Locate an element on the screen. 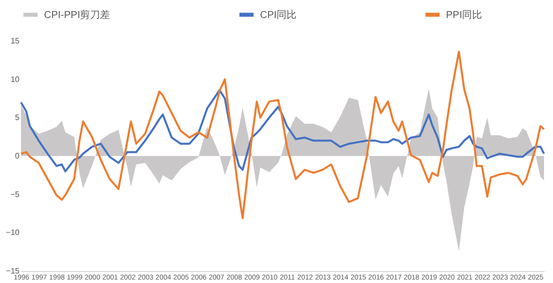 This screenshot has width=553, height=283. y-tick-label: −5 is located at coordinates (15, 194).